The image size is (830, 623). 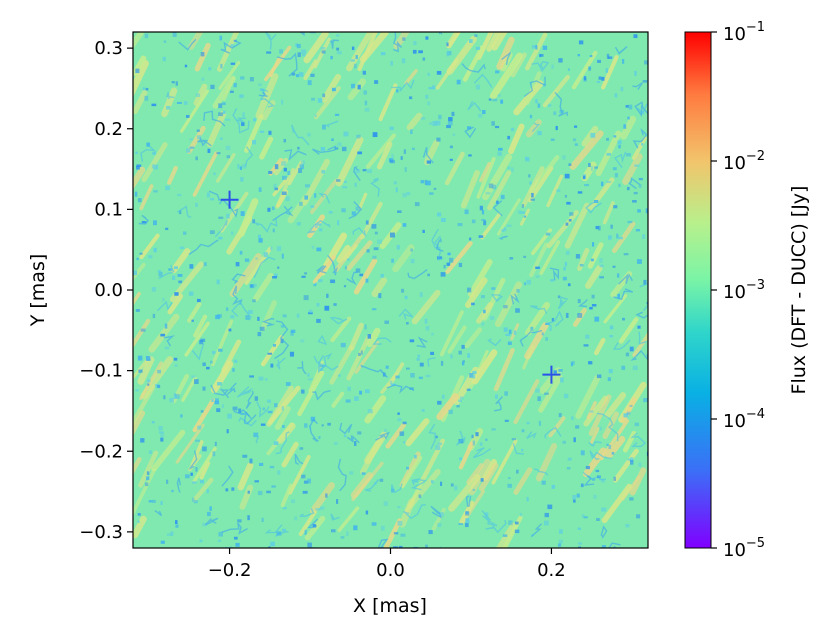 I want to click on y-axis-ticks: 0.3 0.2 0.1 0.0 −0.1 −0.2 −0.3, so click(x=106, y=290).